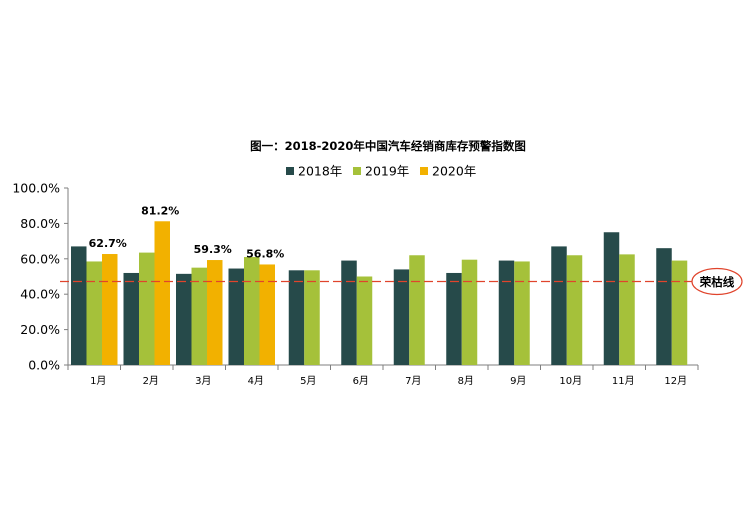  I want to click on chart-title: 图一：2018-2020年中国汽车经销商库存预警指数图, so click(388, 146).